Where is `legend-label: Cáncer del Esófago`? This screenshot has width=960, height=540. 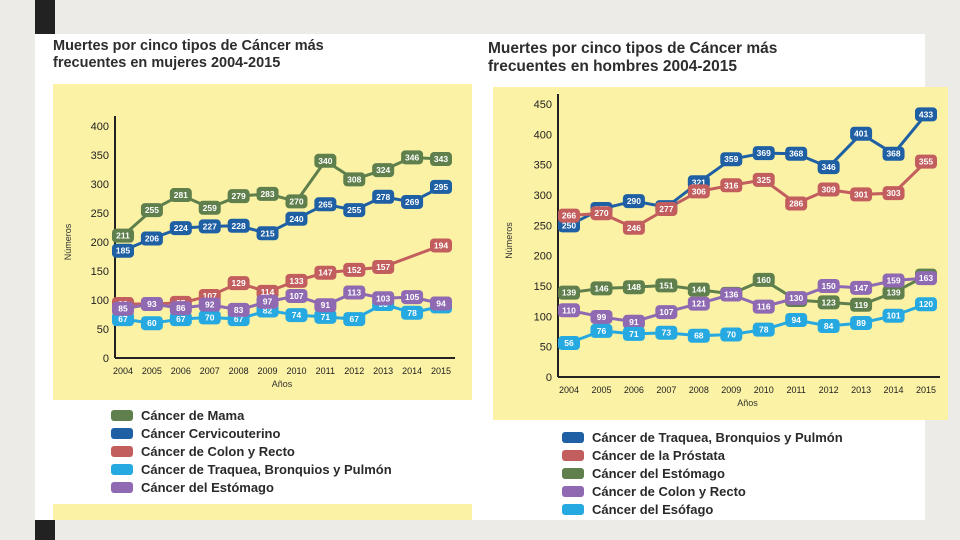 legend-label: Cáncer del Esófago is located at coordinates (653, 509).